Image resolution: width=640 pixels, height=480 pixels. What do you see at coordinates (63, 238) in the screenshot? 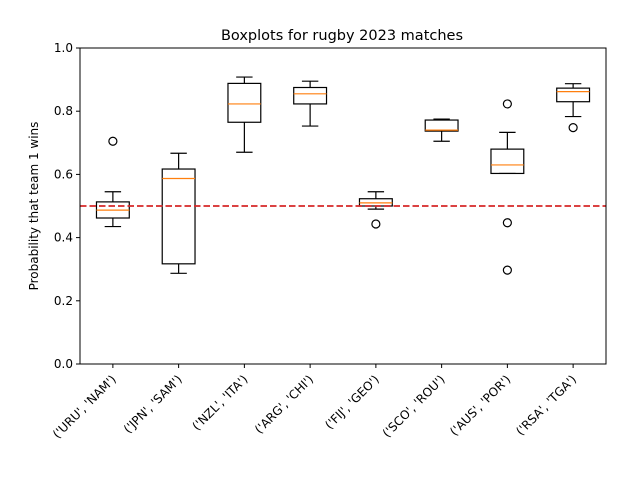
I see `y-tick-label: 0.4` at bounding box center [63, 238].